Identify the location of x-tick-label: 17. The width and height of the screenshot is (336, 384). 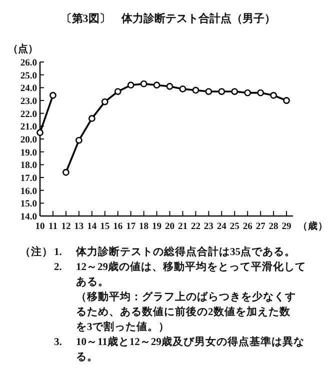
(131, 227).